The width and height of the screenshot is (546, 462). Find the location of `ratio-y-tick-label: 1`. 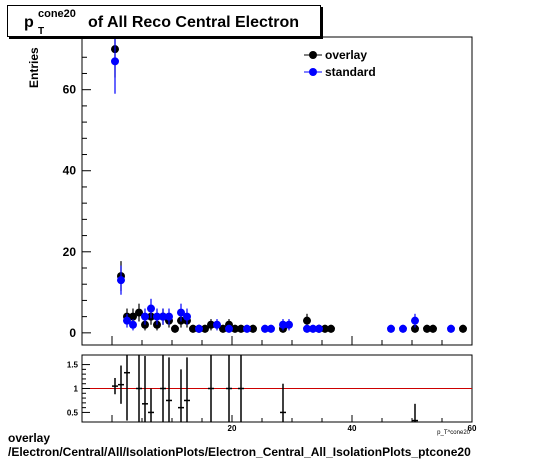

ratio-y-tick-label: 1 is located at coordinates (76, 389).